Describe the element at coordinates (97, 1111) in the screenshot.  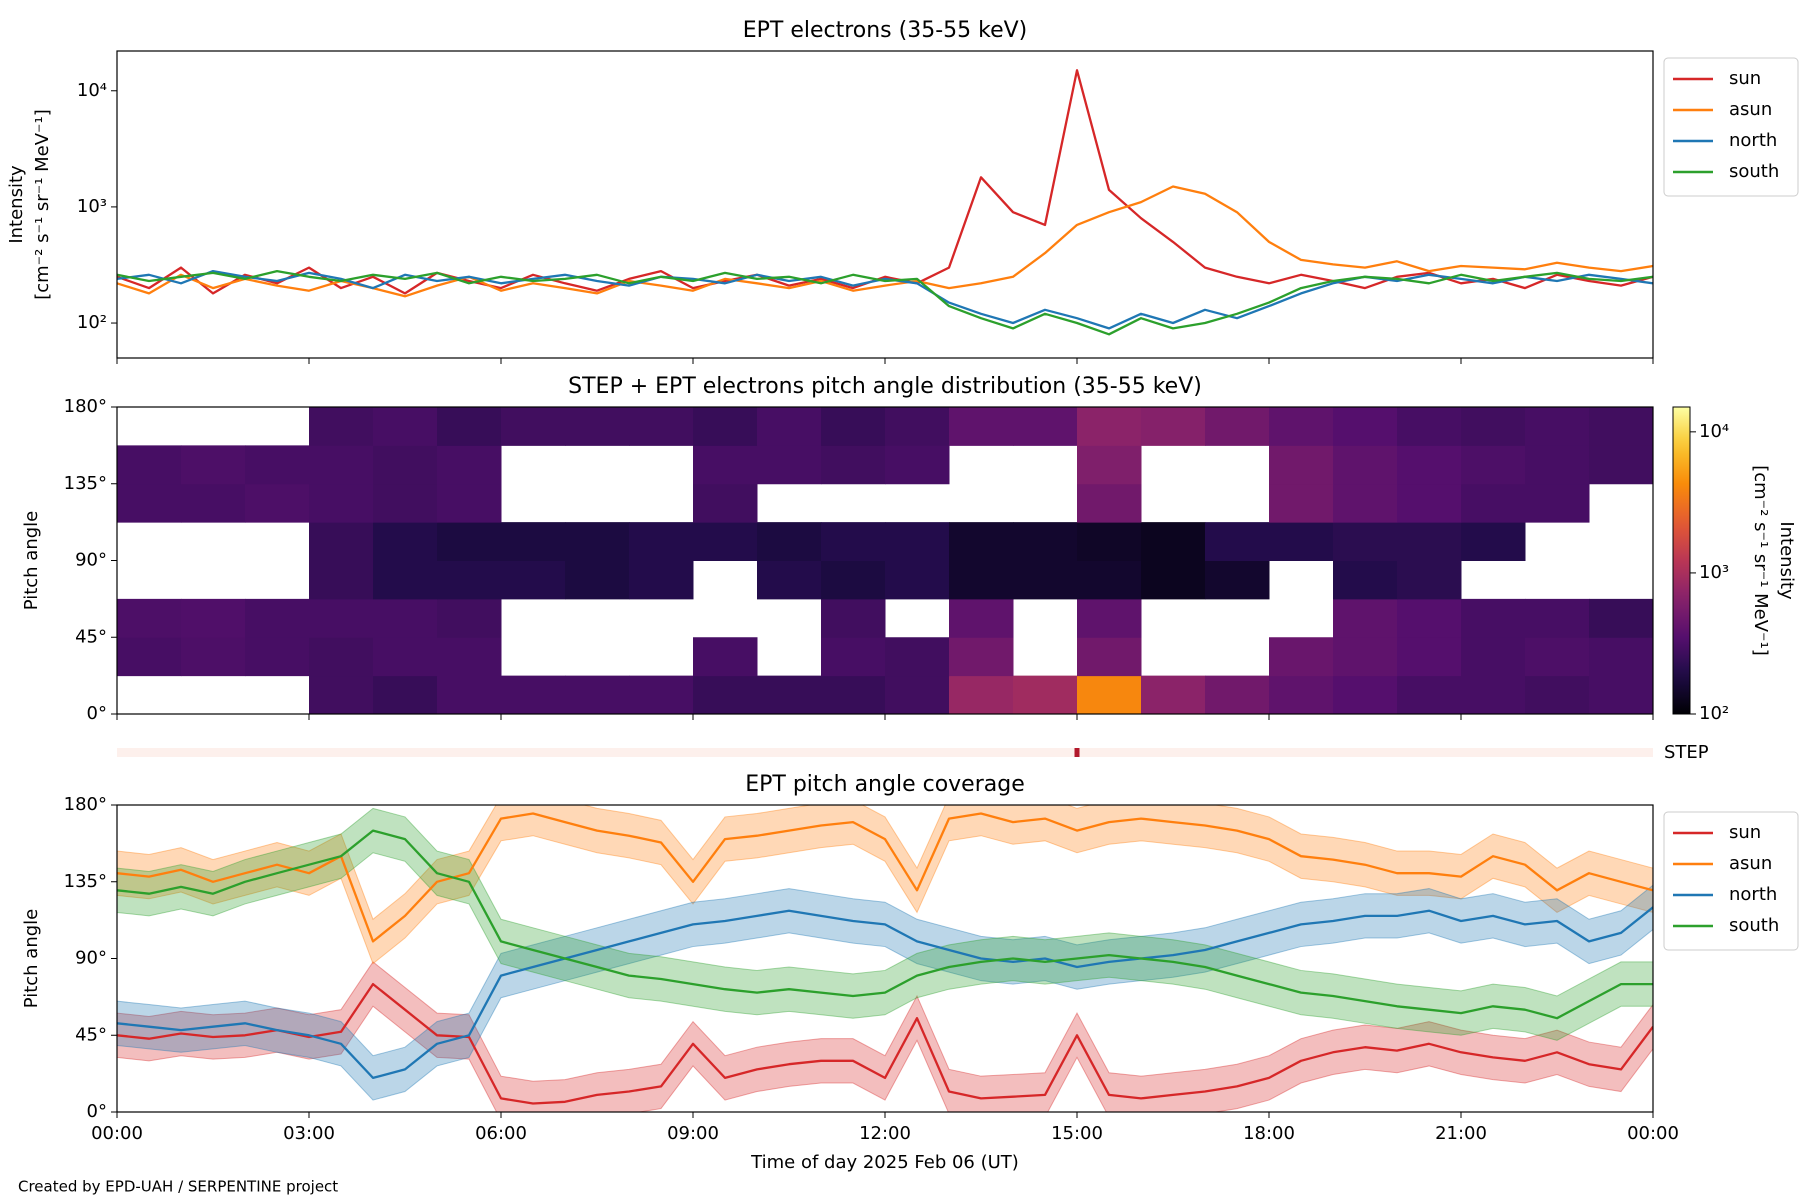
I see `y-tick-label: 0°` at that location.